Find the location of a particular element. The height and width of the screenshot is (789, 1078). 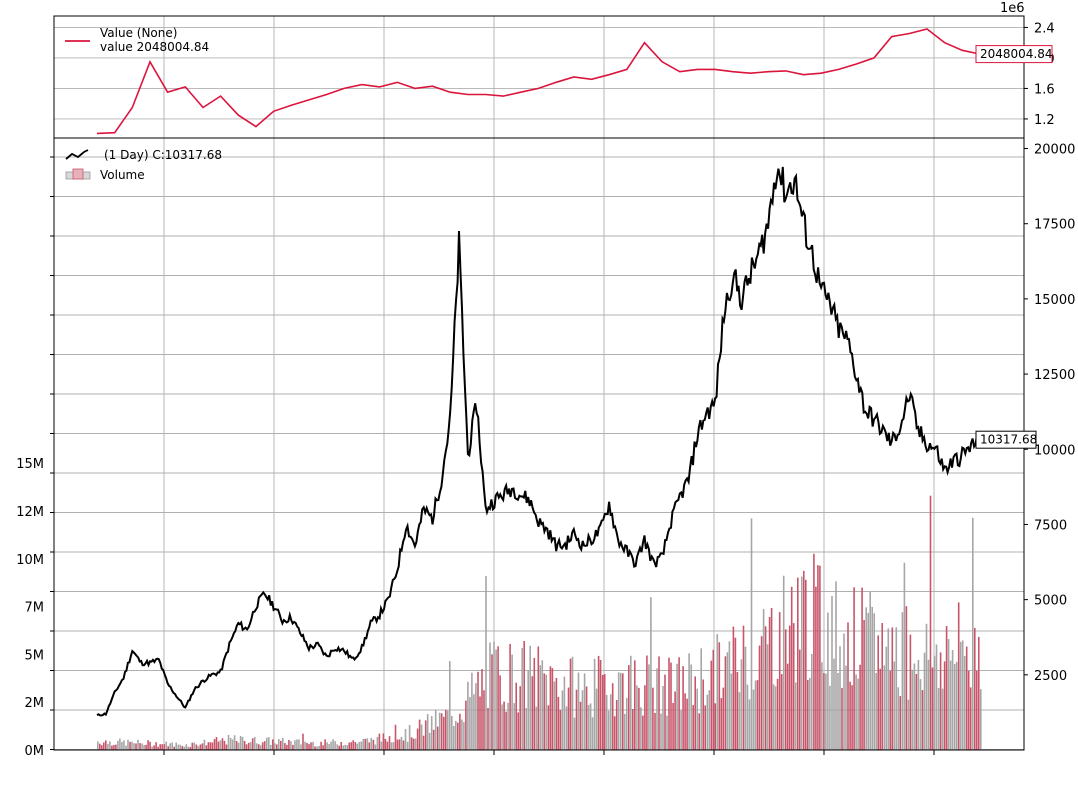

value-legend-title: Value (None) is located at coordinates (138, 33).